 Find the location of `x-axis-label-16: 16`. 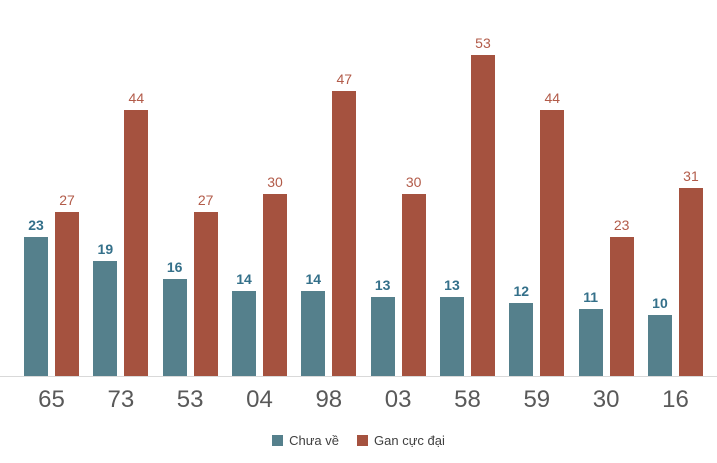

x-axis-label-16: 16 is located at coordinates (675, 399).